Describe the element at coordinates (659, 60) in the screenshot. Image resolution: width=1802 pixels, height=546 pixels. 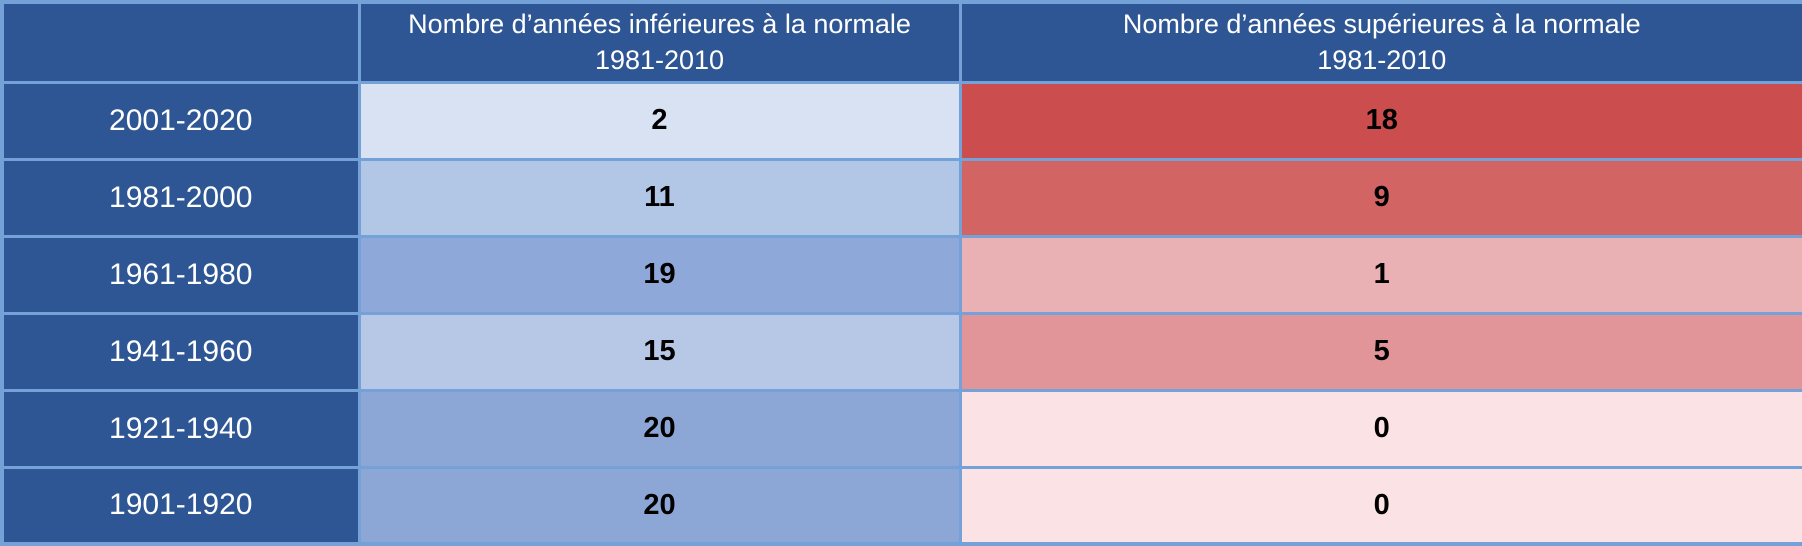
I see `column-header-below-period: 1981-2010` at that location.